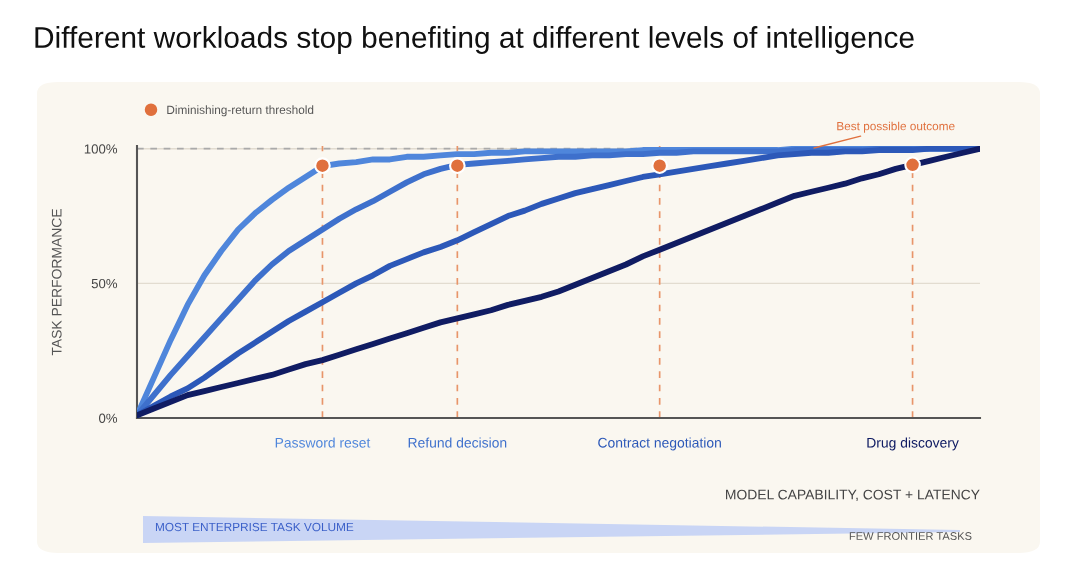  I want to click on text: MOST ENTERPRISE TASK VOLUME, so click(254, 527).